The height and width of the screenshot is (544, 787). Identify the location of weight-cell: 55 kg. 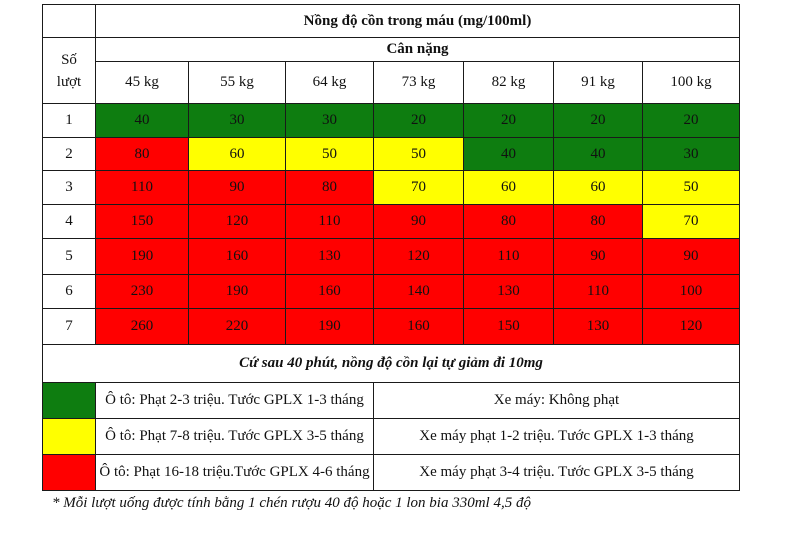
(237, 82).